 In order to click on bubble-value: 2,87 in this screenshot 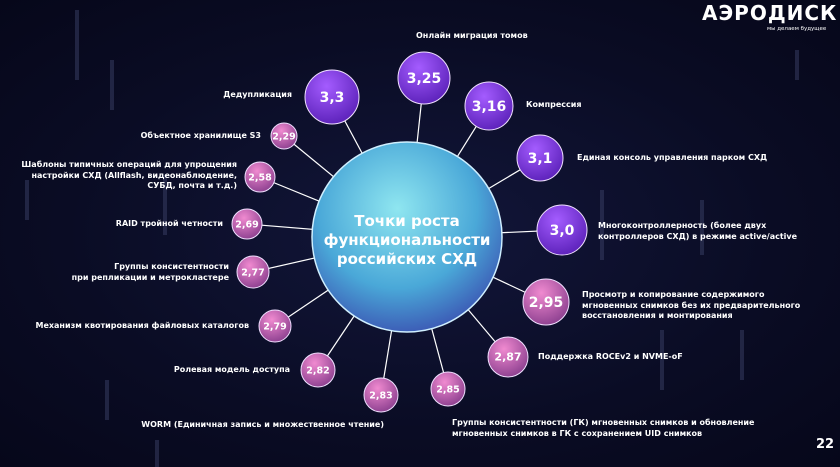, I will do `click(507, 357)`.